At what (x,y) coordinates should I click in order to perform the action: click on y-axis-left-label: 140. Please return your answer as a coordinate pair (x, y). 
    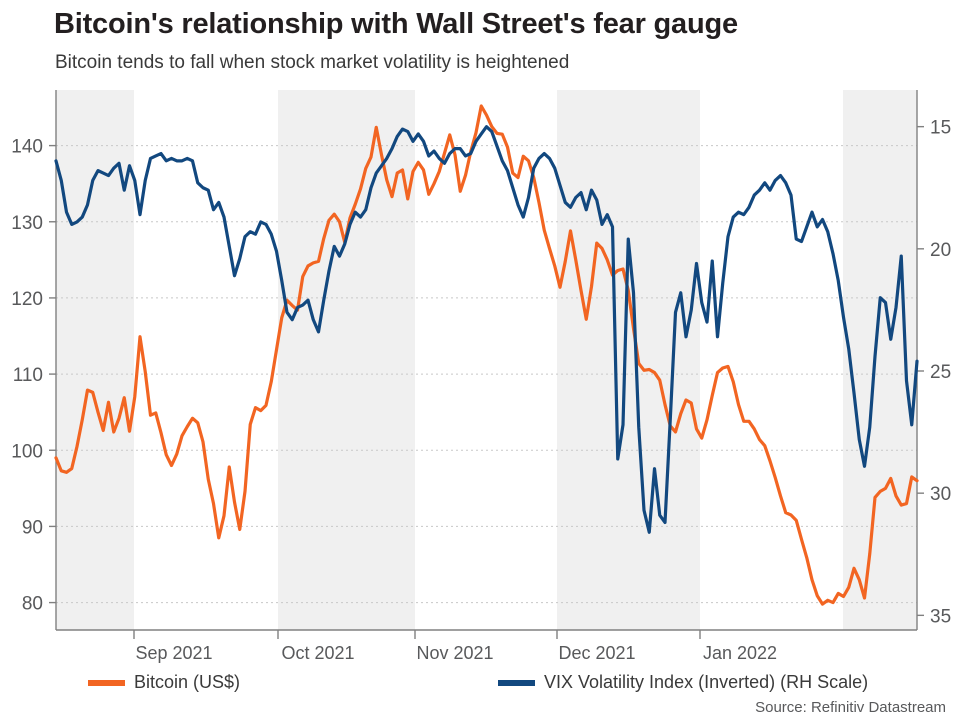
    Looking at the image, I should click on (27, 147).